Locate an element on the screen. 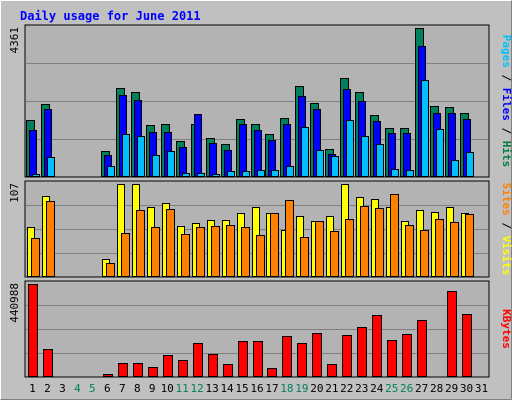 The image size is (512, 400). legend-label: Files is located at coordinates (506, 104).